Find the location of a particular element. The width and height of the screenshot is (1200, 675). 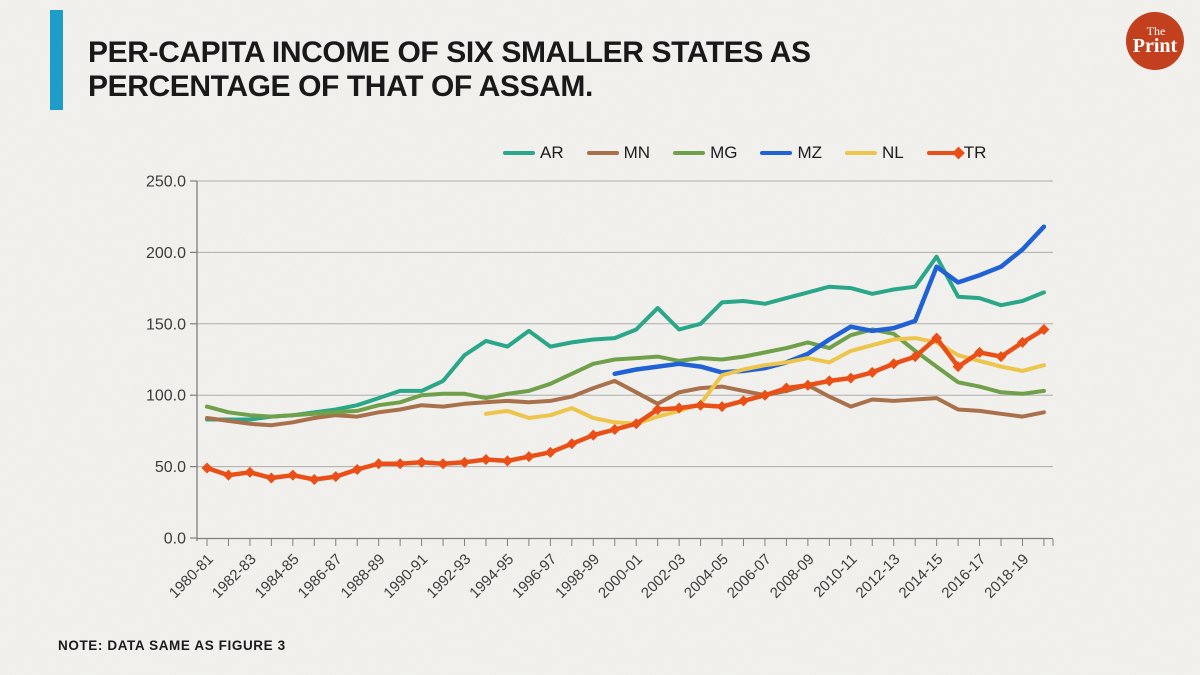

title-line-2: PERCENTAGE OF THAT OF ASSAM. is located at coordinates (340, 86).